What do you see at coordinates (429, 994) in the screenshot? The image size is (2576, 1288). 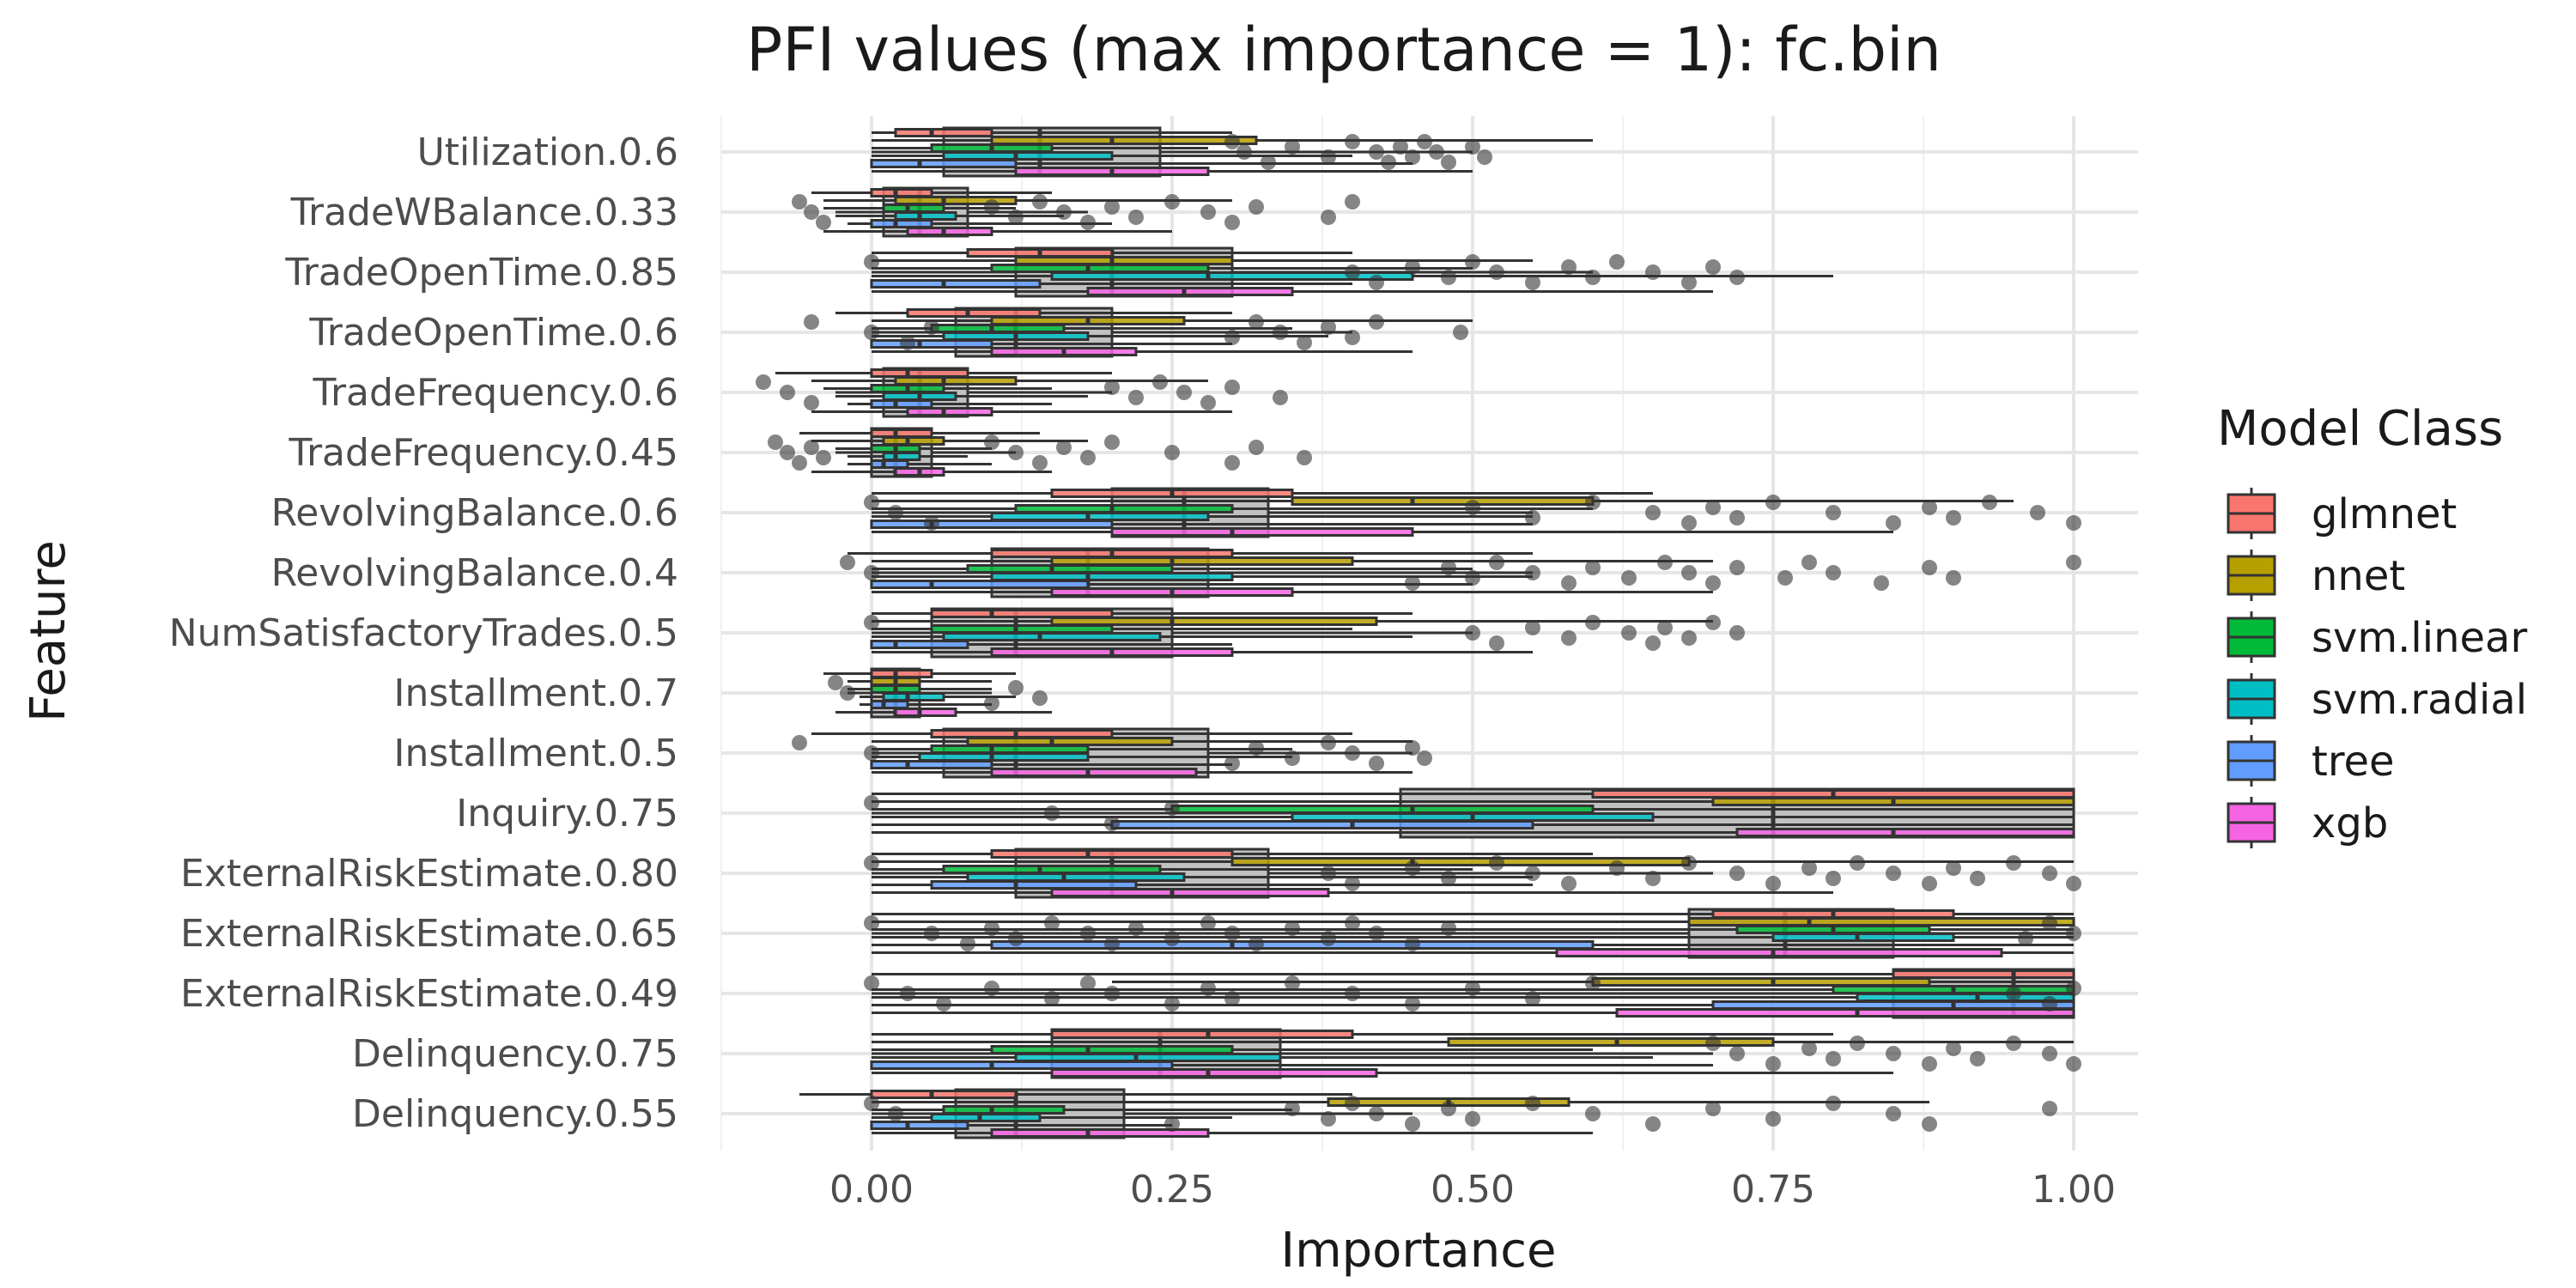 I see `y-tick-label: ExternalRiskEstimate.0.49` at bounding box center [429, 994].